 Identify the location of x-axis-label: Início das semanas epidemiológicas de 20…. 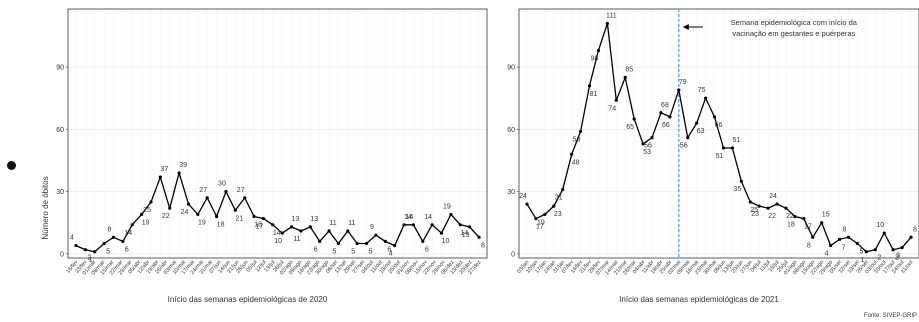
(699, 299).